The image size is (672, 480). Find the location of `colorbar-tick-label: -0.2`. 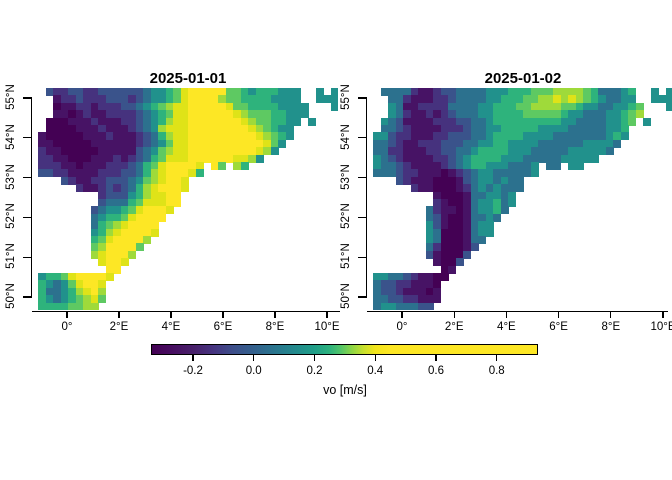

colorbar-tick-label: -0.2 is located at coordinates (193, 371).